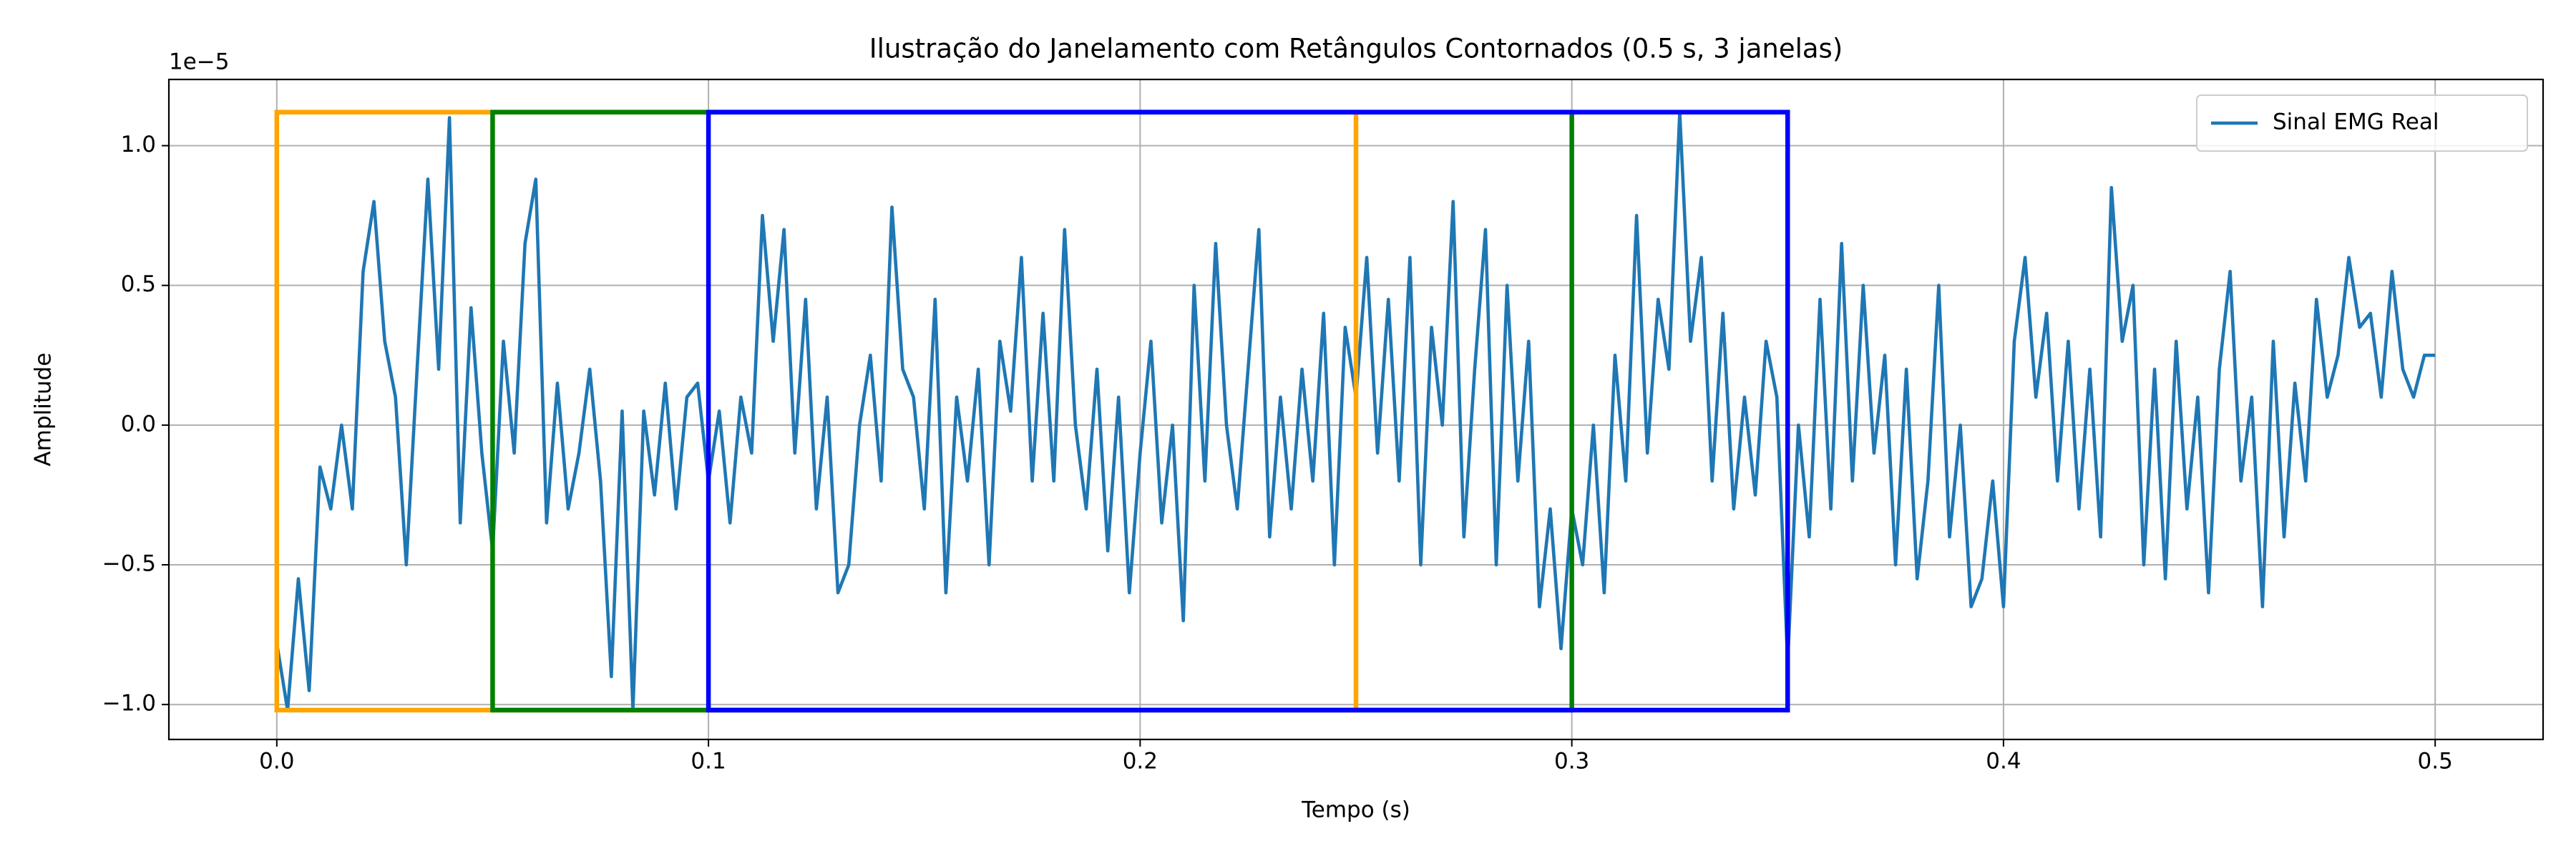  What do you see at coordinates (2435, 762) in the screenshot?
I see `x-tick-label: 0.5` at bounding box center [2435, 762].